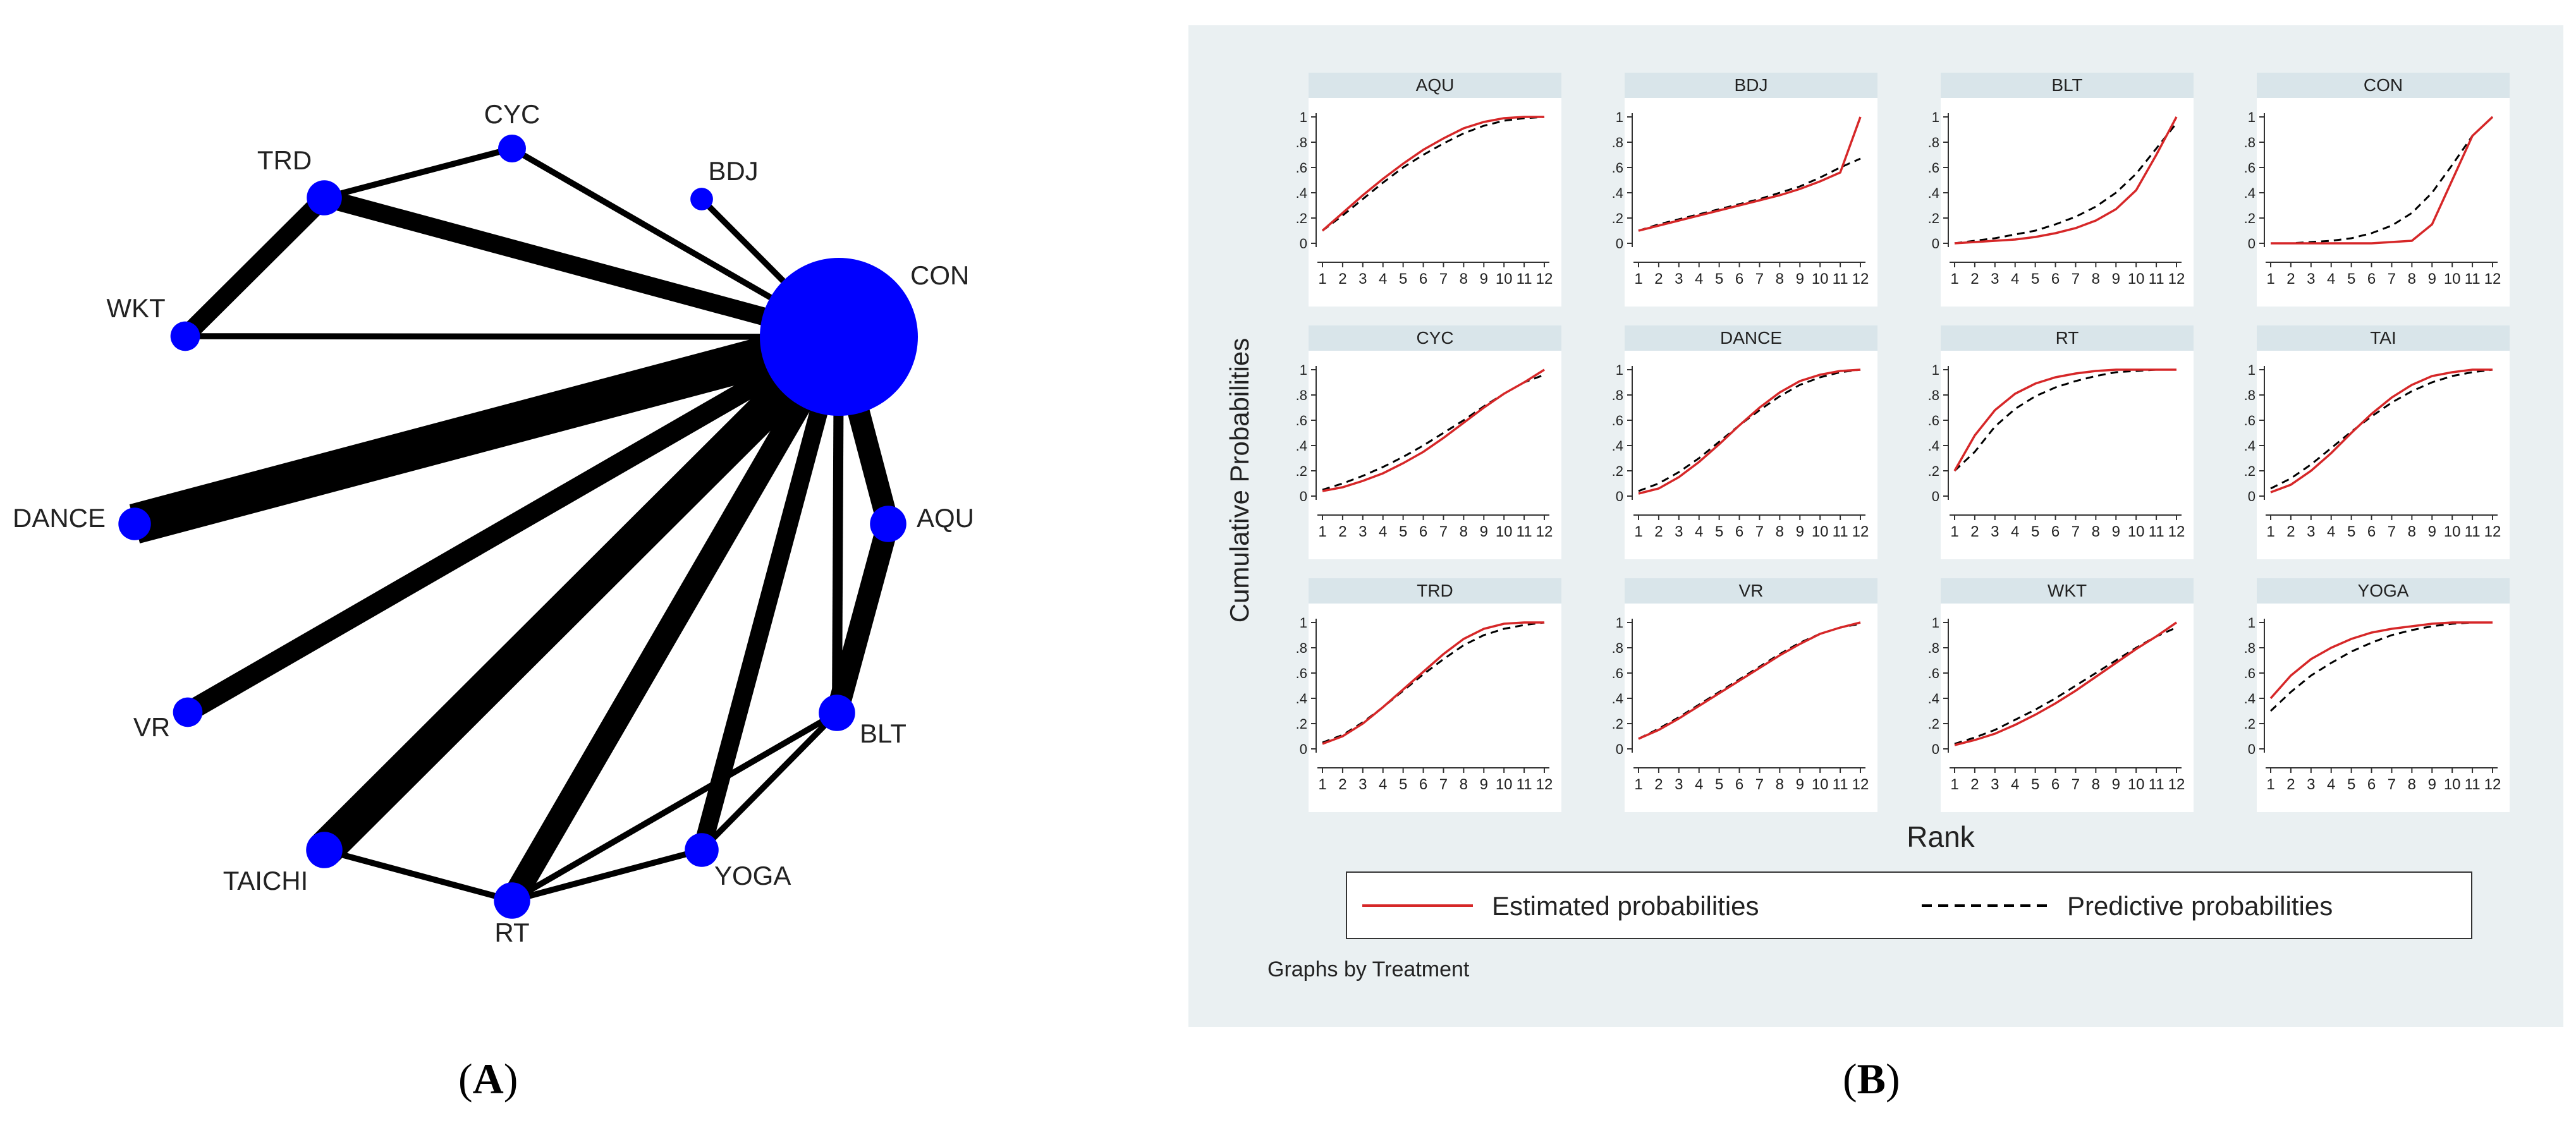 The image size is (2576, 1123). What do you see at coordinates (324, 850) in the screenshot?
I see `node-taichi` at bounding box center [324, 850].